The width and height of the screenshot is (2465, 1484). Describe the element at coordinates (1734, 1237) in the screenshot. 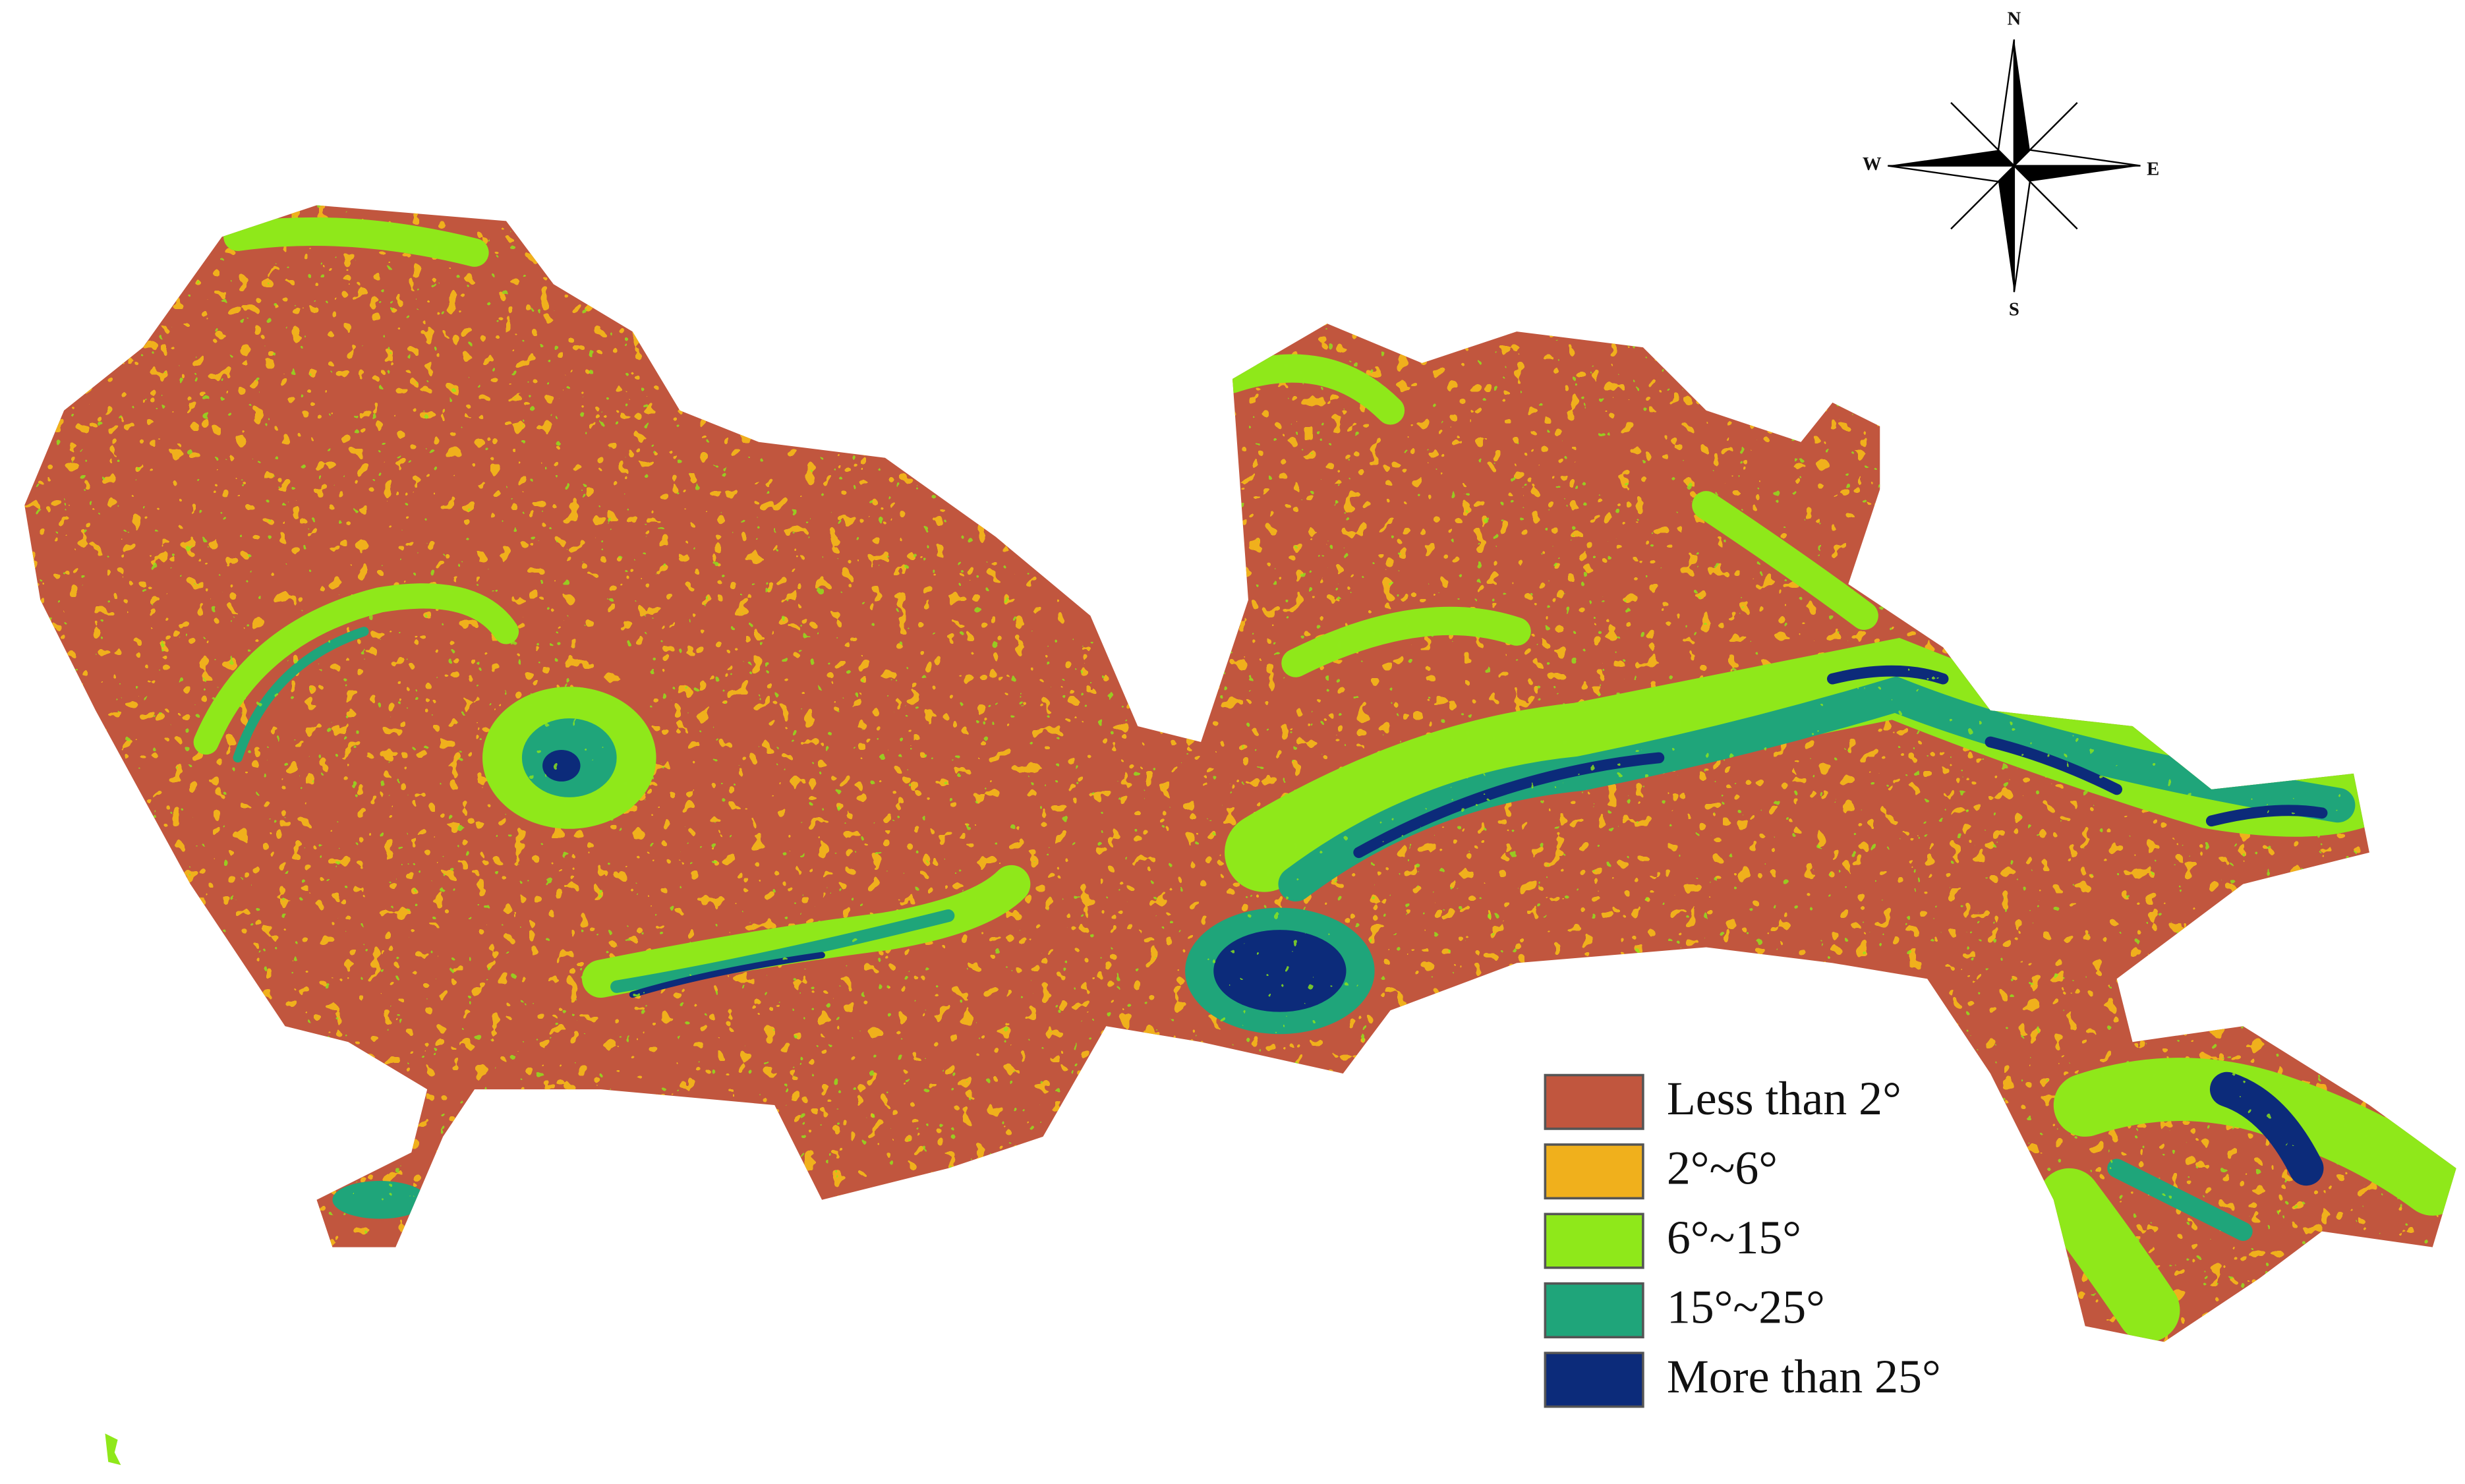

I see `legend-label: 6°~15°` at that location.